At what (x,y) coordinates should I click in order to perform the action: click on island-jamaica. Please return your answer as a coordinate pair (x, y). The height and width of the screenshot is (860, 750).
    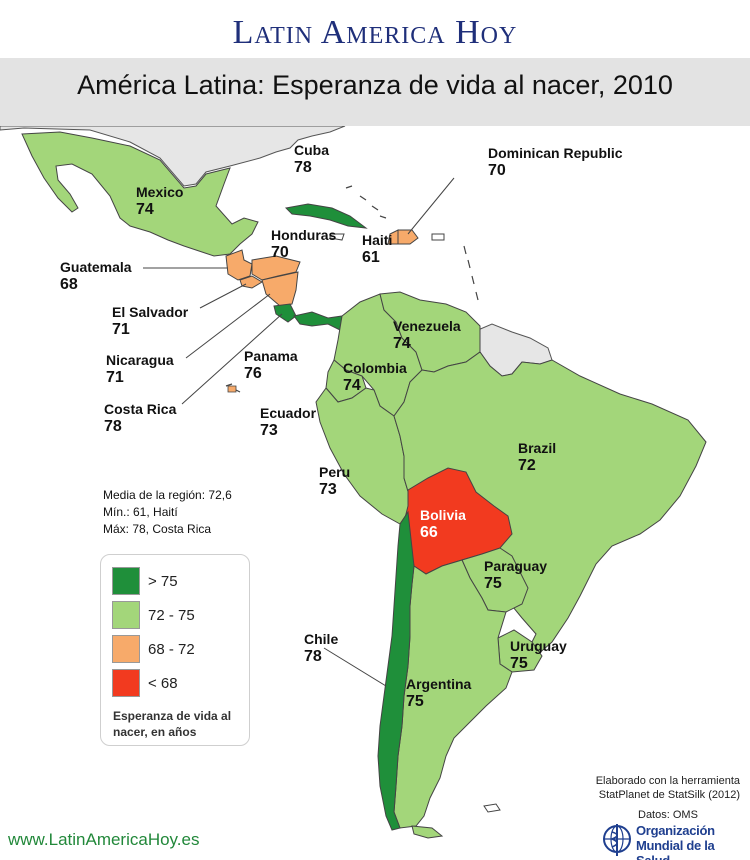
    Looking at the image, I should click on (337, 237).